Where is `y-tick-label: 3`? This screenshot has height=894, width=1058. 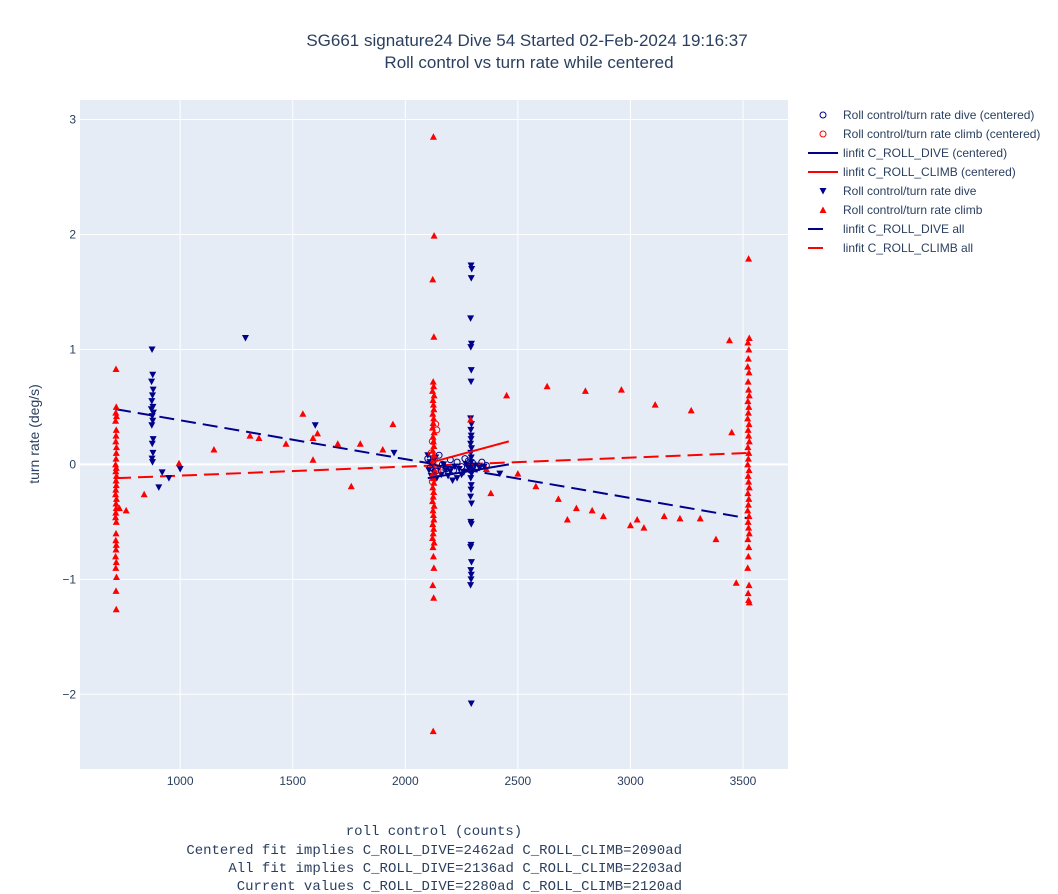 y-tick-label: 3 is located at coordinates (72, 120).